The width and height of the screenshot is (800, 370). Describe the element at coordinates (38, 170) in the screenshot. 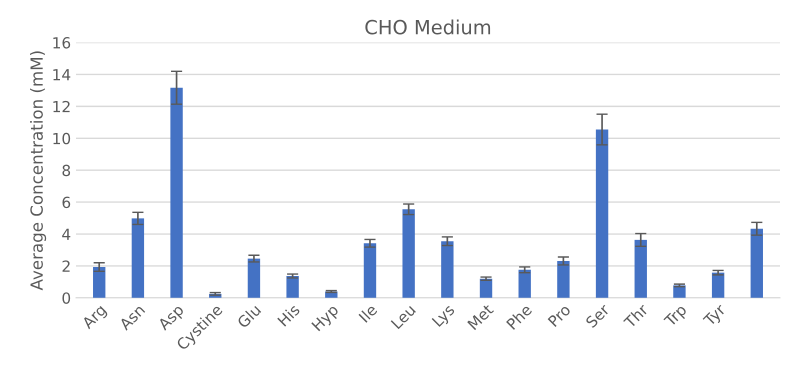

I see `y-axis-title: Average Concentration (mM)` at that location.